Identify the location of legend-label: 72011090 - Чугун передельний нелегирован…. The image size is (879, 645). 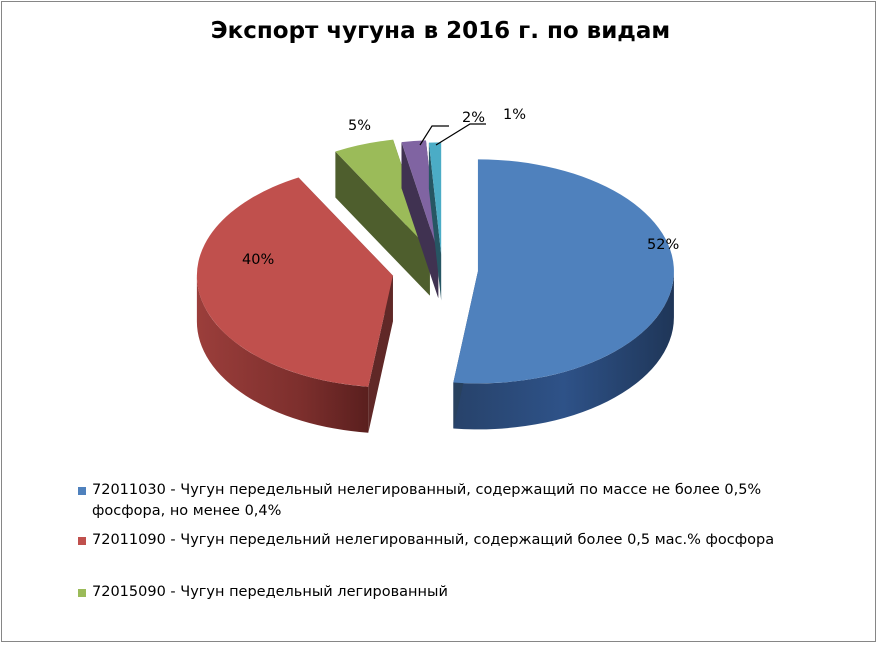
(433, 540).